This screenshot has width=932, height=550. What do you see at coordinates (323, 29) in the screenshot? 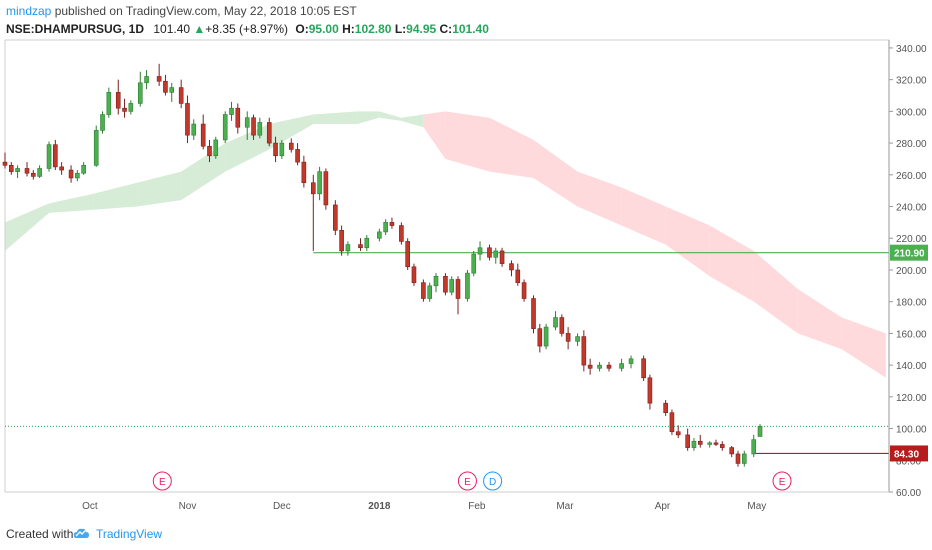
I see `open-value: 95.00` at bounding box center [323, 29].